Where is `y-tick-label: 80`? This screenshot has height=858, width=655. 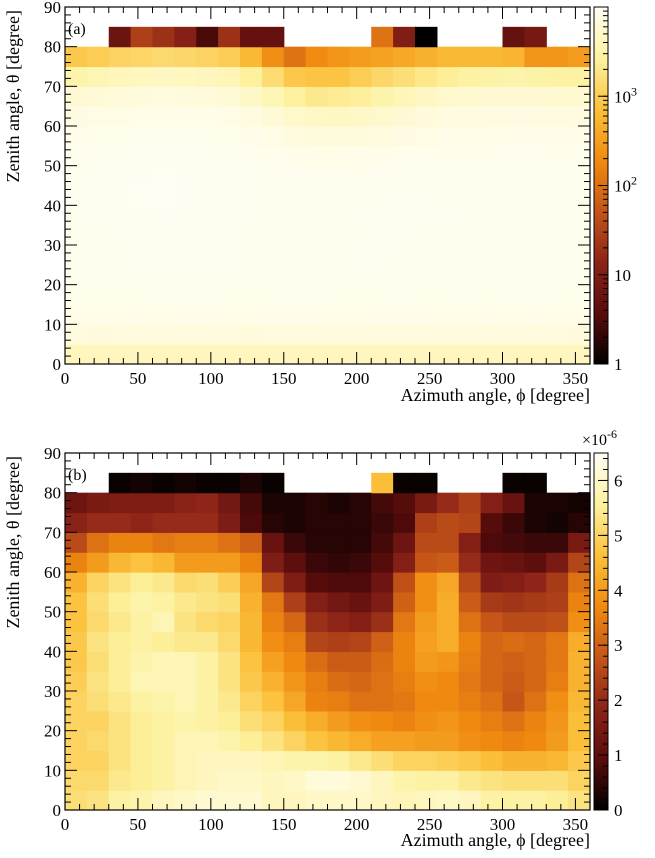 y-tick-label: 80 is located at coordinates (52, 47).